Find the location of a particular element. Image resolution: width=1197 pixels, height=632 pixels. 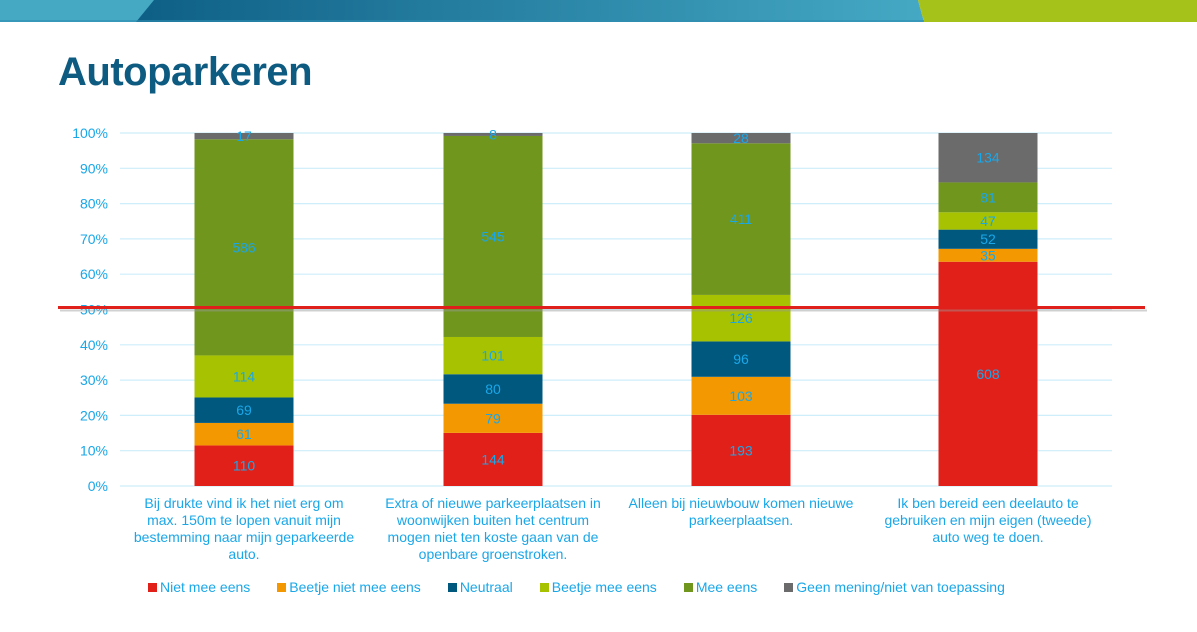

data-label: 103 is located at coordinates (741, 396).